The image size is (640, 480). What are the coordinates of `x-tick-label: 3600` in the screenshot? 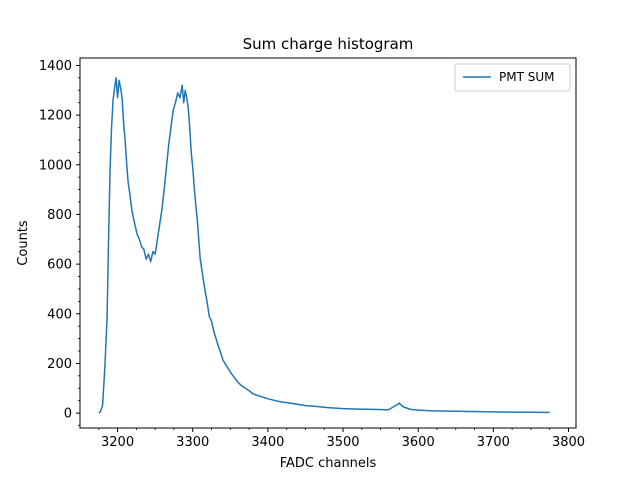 It's located at (418, 442).